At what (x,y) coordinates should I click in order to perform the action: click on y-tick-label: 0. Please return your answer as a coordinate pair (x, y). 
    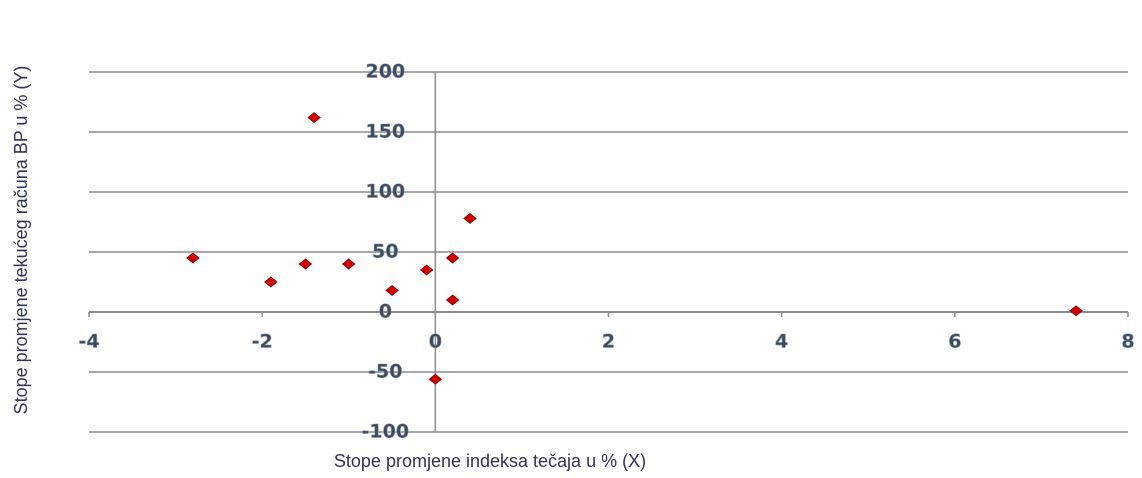
    Looking at the image, I should click on (385, 312).